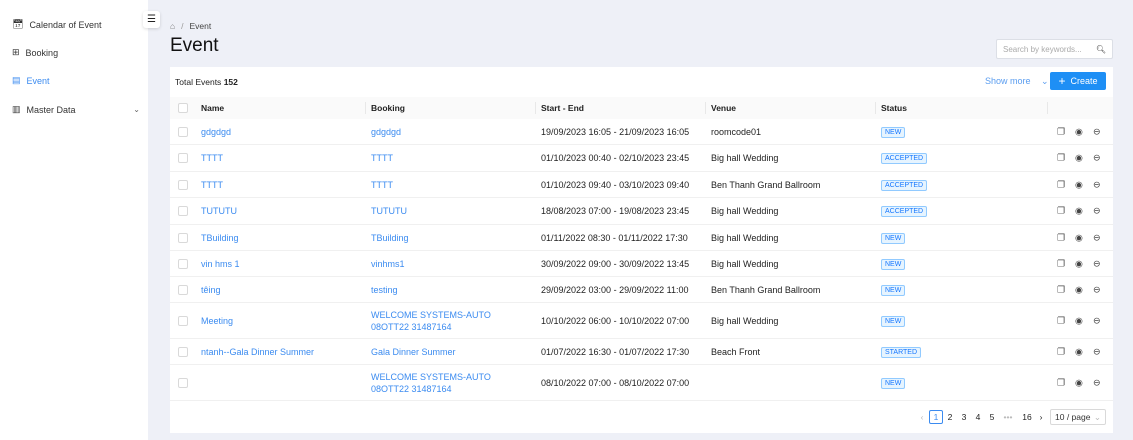 The height and width of the screenshot is (440, 1133). What do you see at coordinates (76, 52) in the screenshot?
I see `sidebar-item-booking: ⊞ Booking` at bounding box center [76, 52].